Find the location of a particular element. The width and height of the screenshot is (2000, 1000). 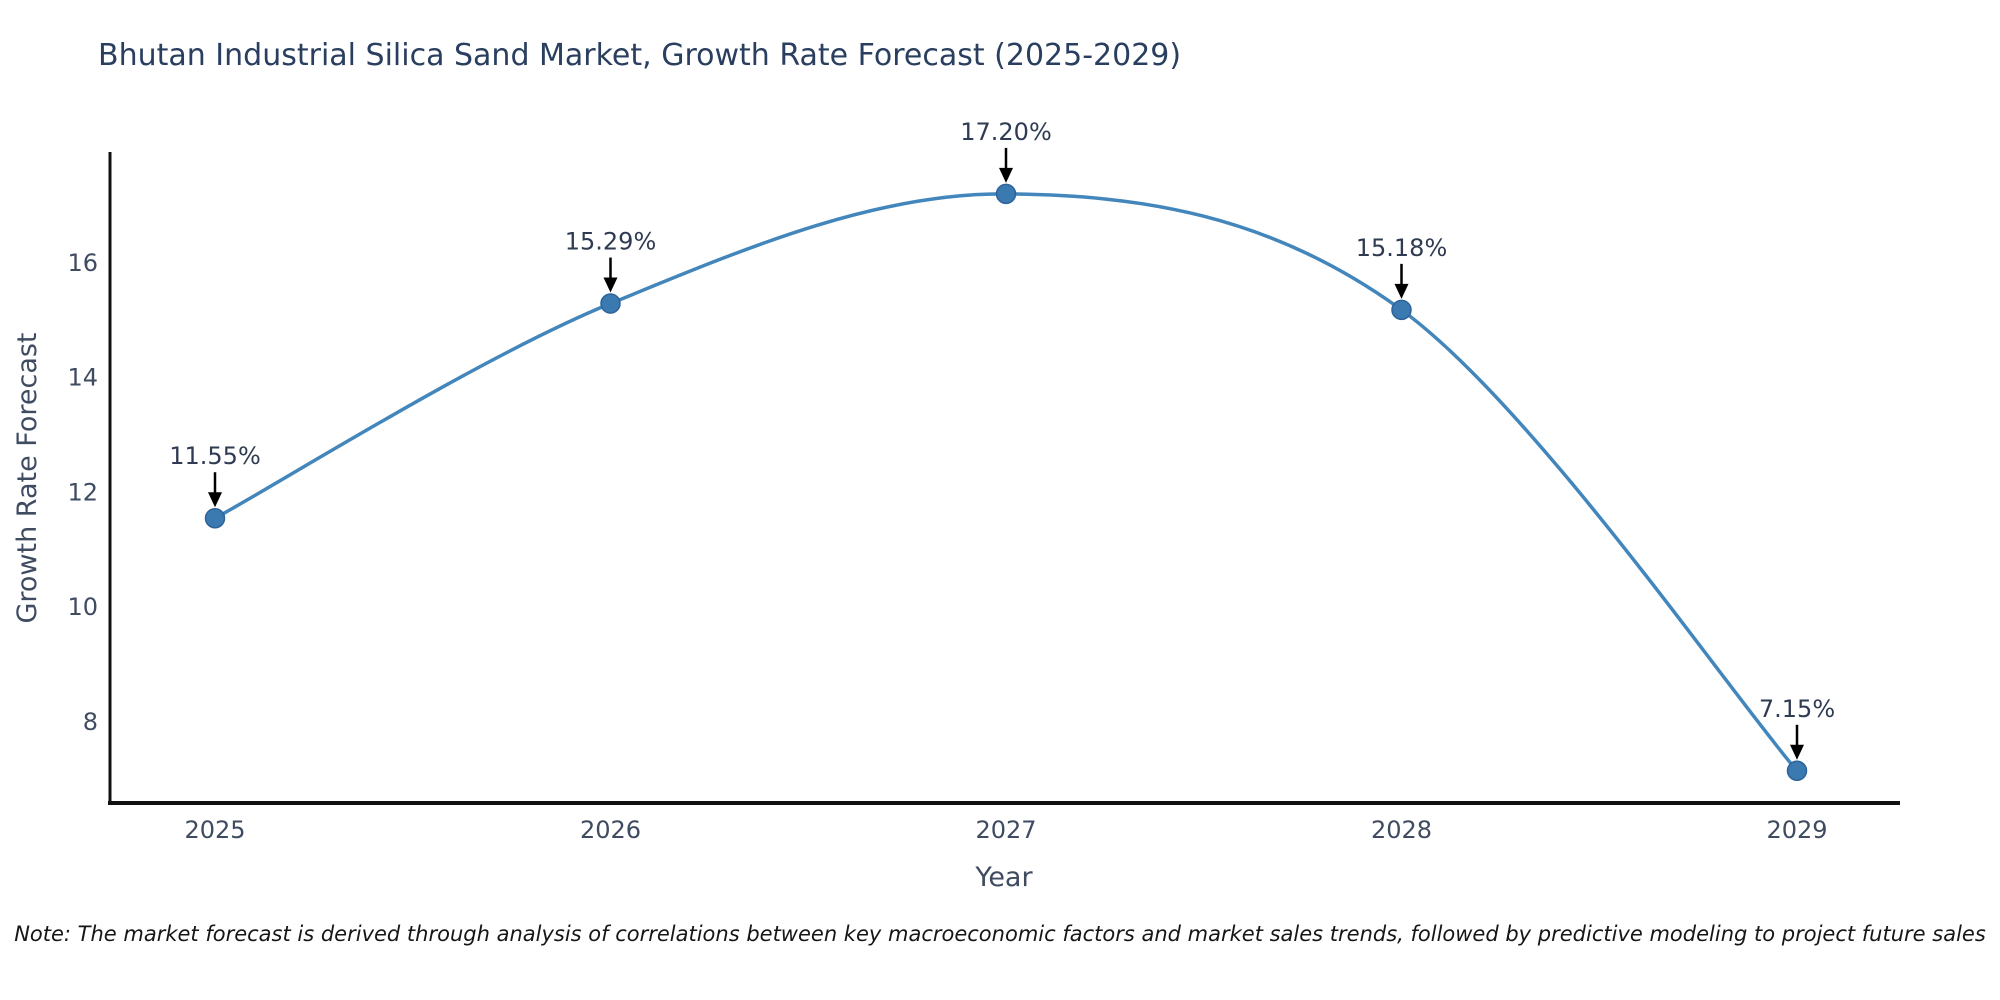

y-tick-label: 16 is located at coordinates (82, 263).